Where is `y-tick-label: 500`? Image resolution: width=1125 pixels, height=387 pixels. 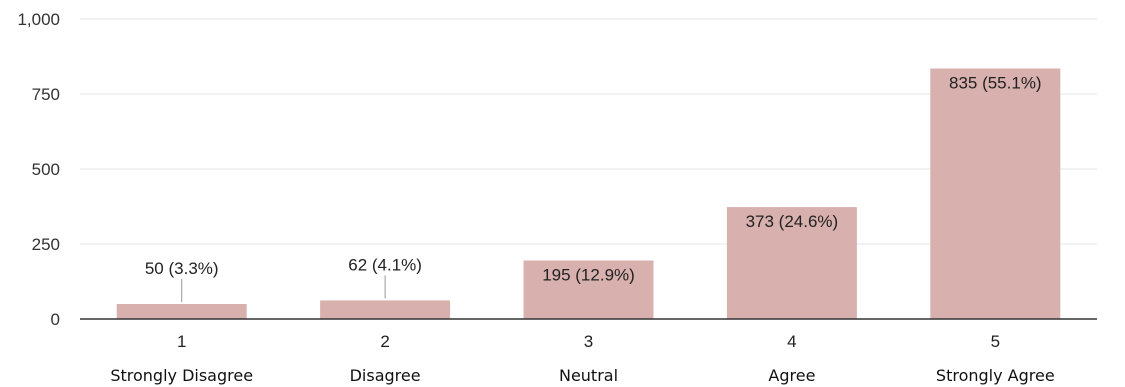 y-tick-label: 500 is located at coordinates (46, 169).